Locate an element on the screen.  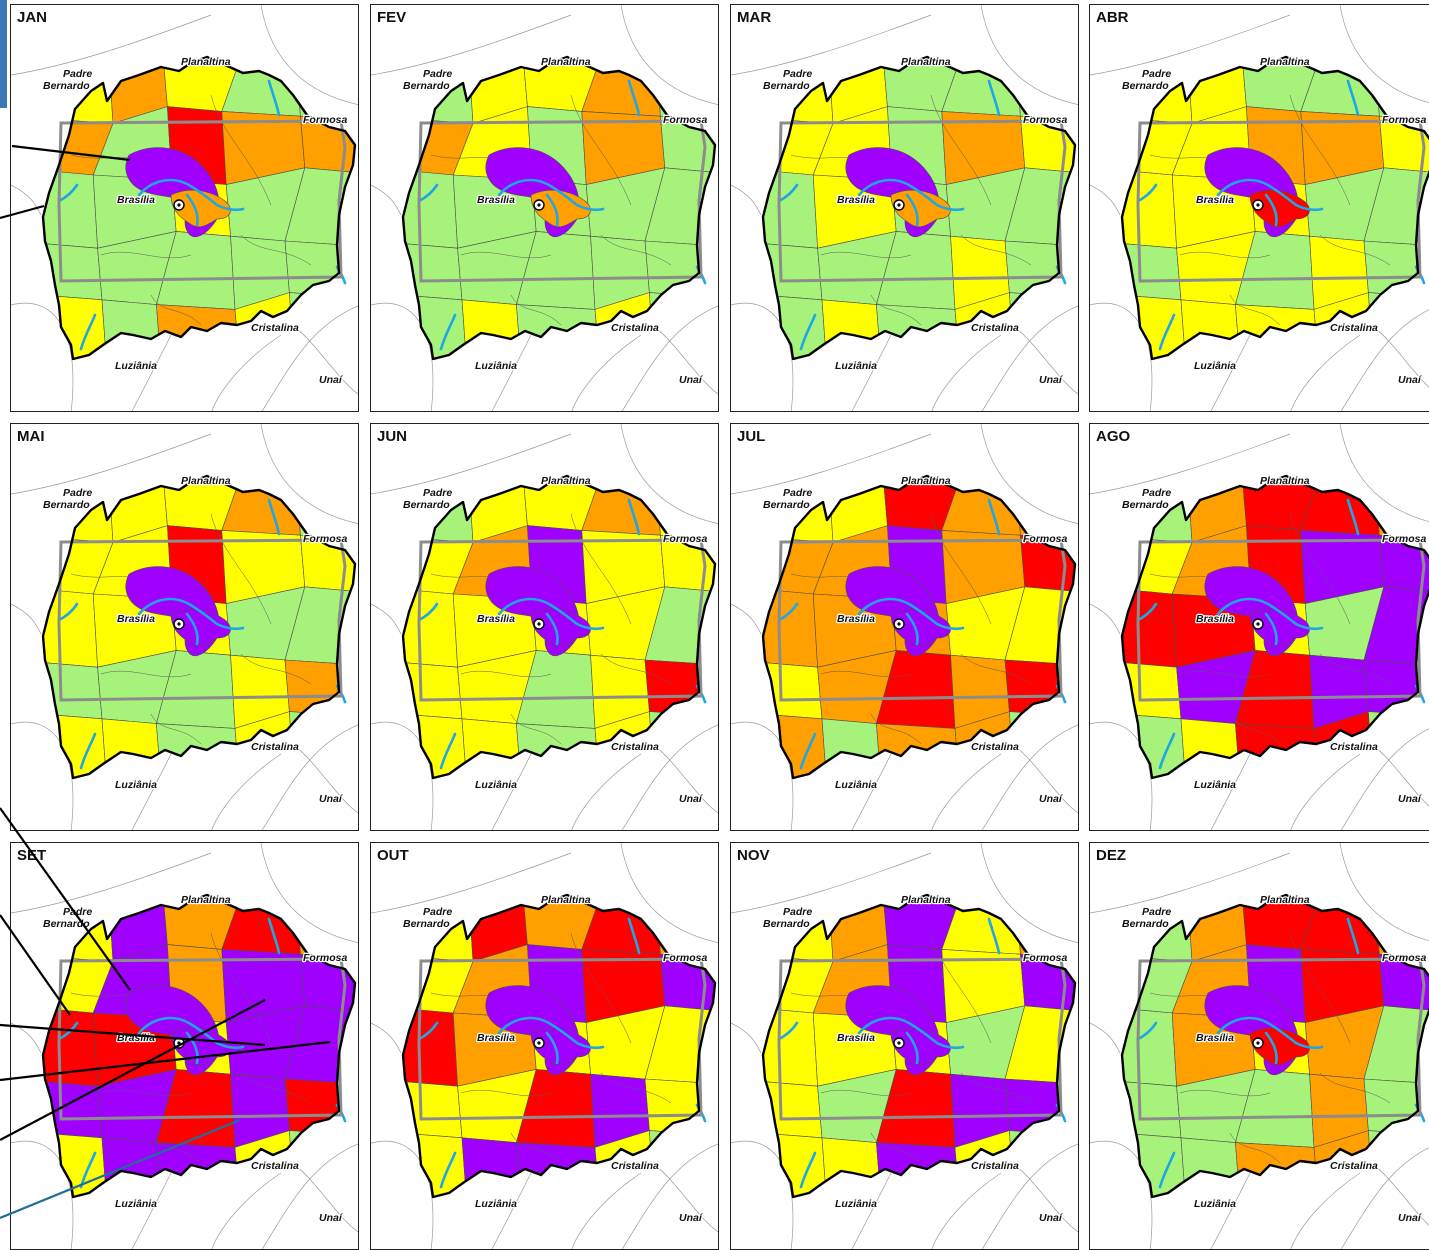
month-label: JUL is located at coordinates (751, 436).